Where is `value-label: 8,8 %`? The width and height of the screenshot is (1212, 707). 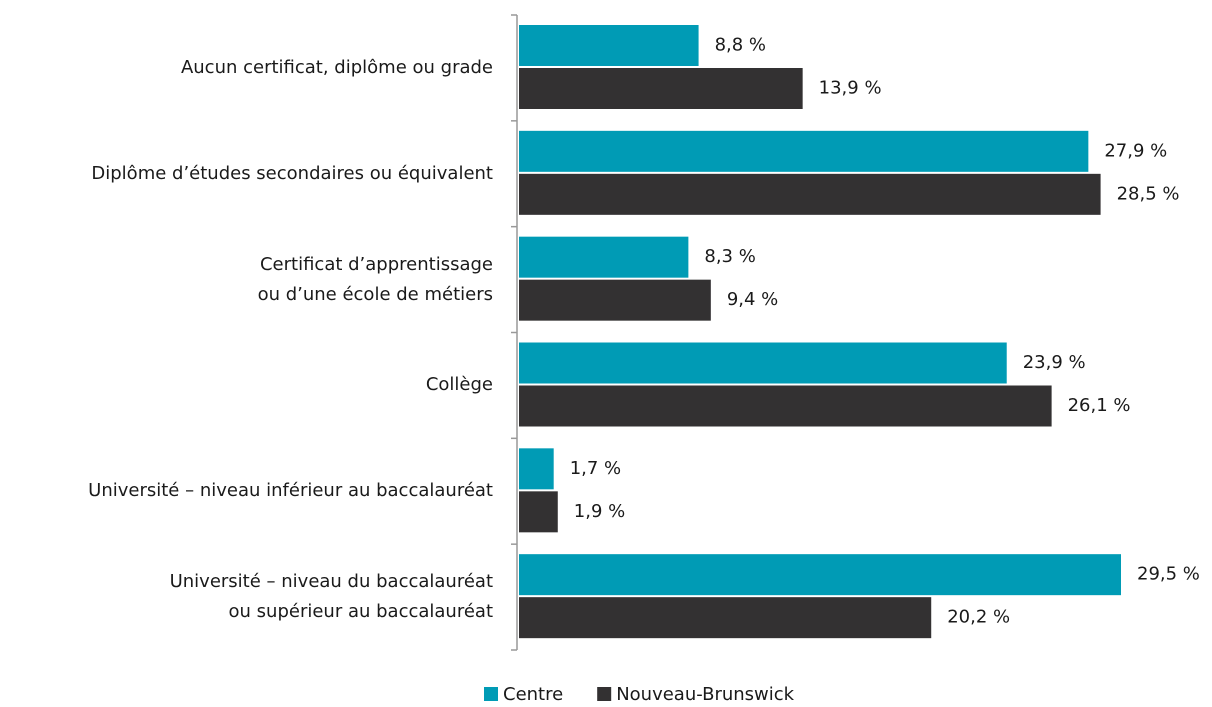
value-label: 8,8 % is located at coordinates (740, 45).